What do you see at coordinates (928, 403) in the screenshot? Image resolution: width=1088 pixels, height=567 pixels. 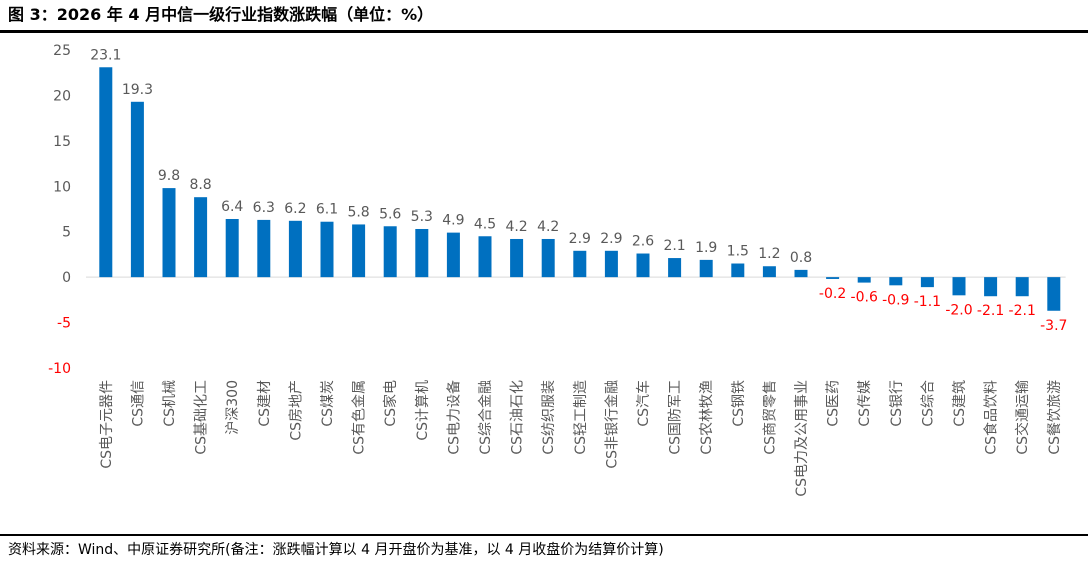 I see `category-label: CS综合` at bounding box center [928, 403].